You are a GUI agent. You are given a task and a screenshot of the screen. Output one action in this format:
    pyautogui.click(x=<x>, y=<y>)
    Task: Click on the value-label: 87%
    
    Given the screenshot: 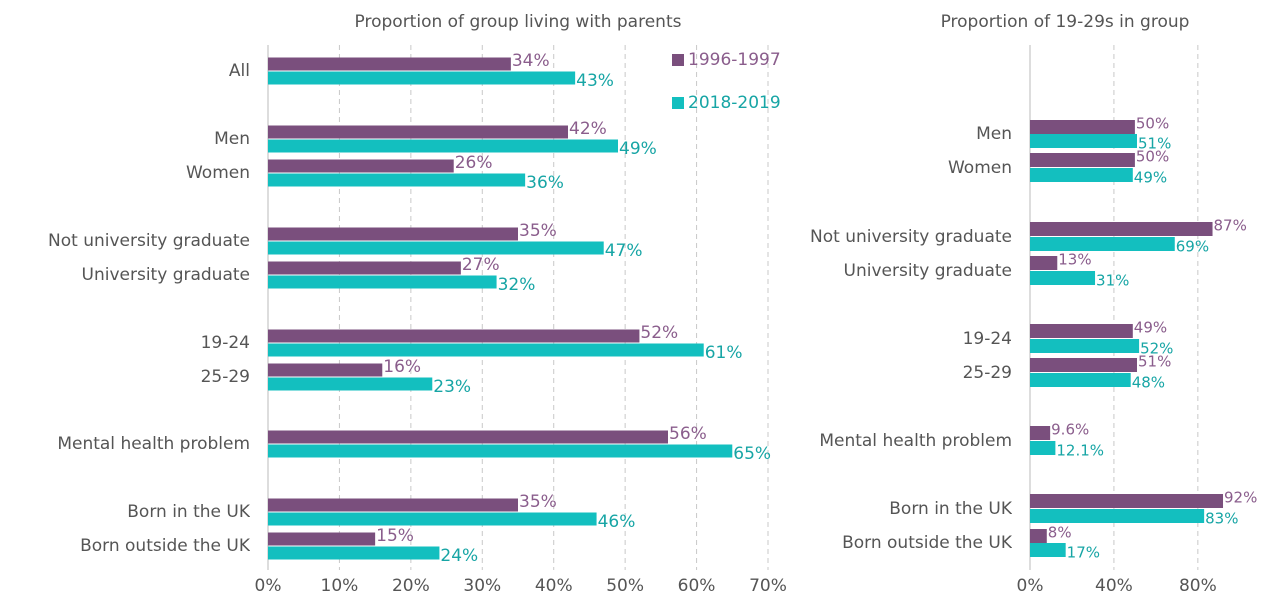 What is the action you would take?
    pyautogui.click(x=1230, y=226)
    